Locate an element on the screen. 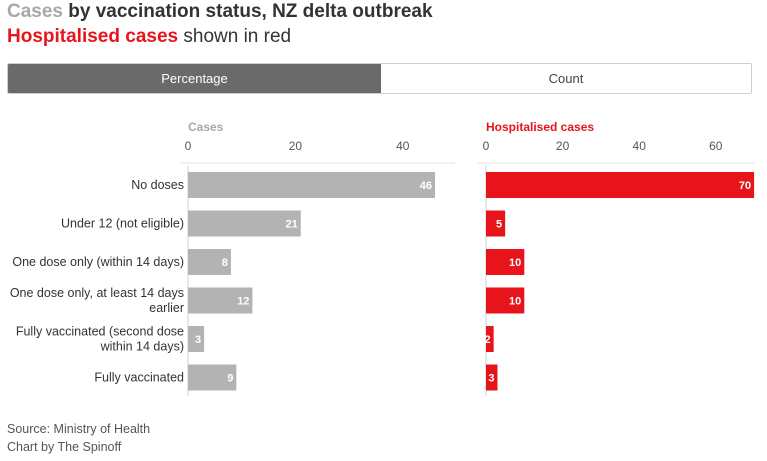  value-label-hosp-3: 10 is located at coordinates (515, 302).